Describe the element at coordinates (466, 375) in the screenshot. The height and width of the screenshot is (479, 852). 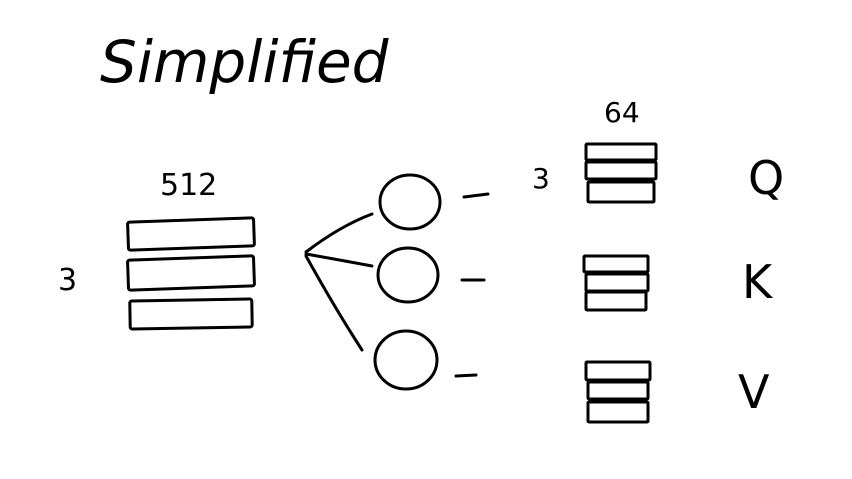
I see `dash-v` at that location.